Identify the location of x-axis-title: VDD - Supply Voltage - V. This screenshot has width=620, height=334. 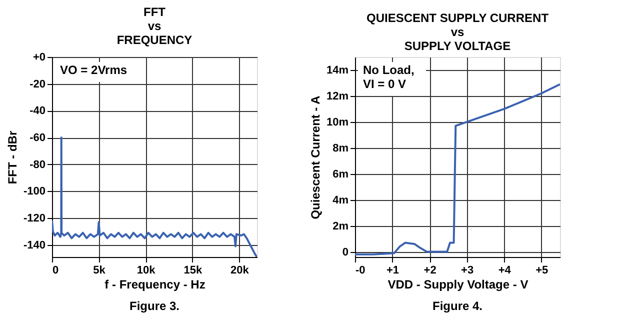
(458, 285).